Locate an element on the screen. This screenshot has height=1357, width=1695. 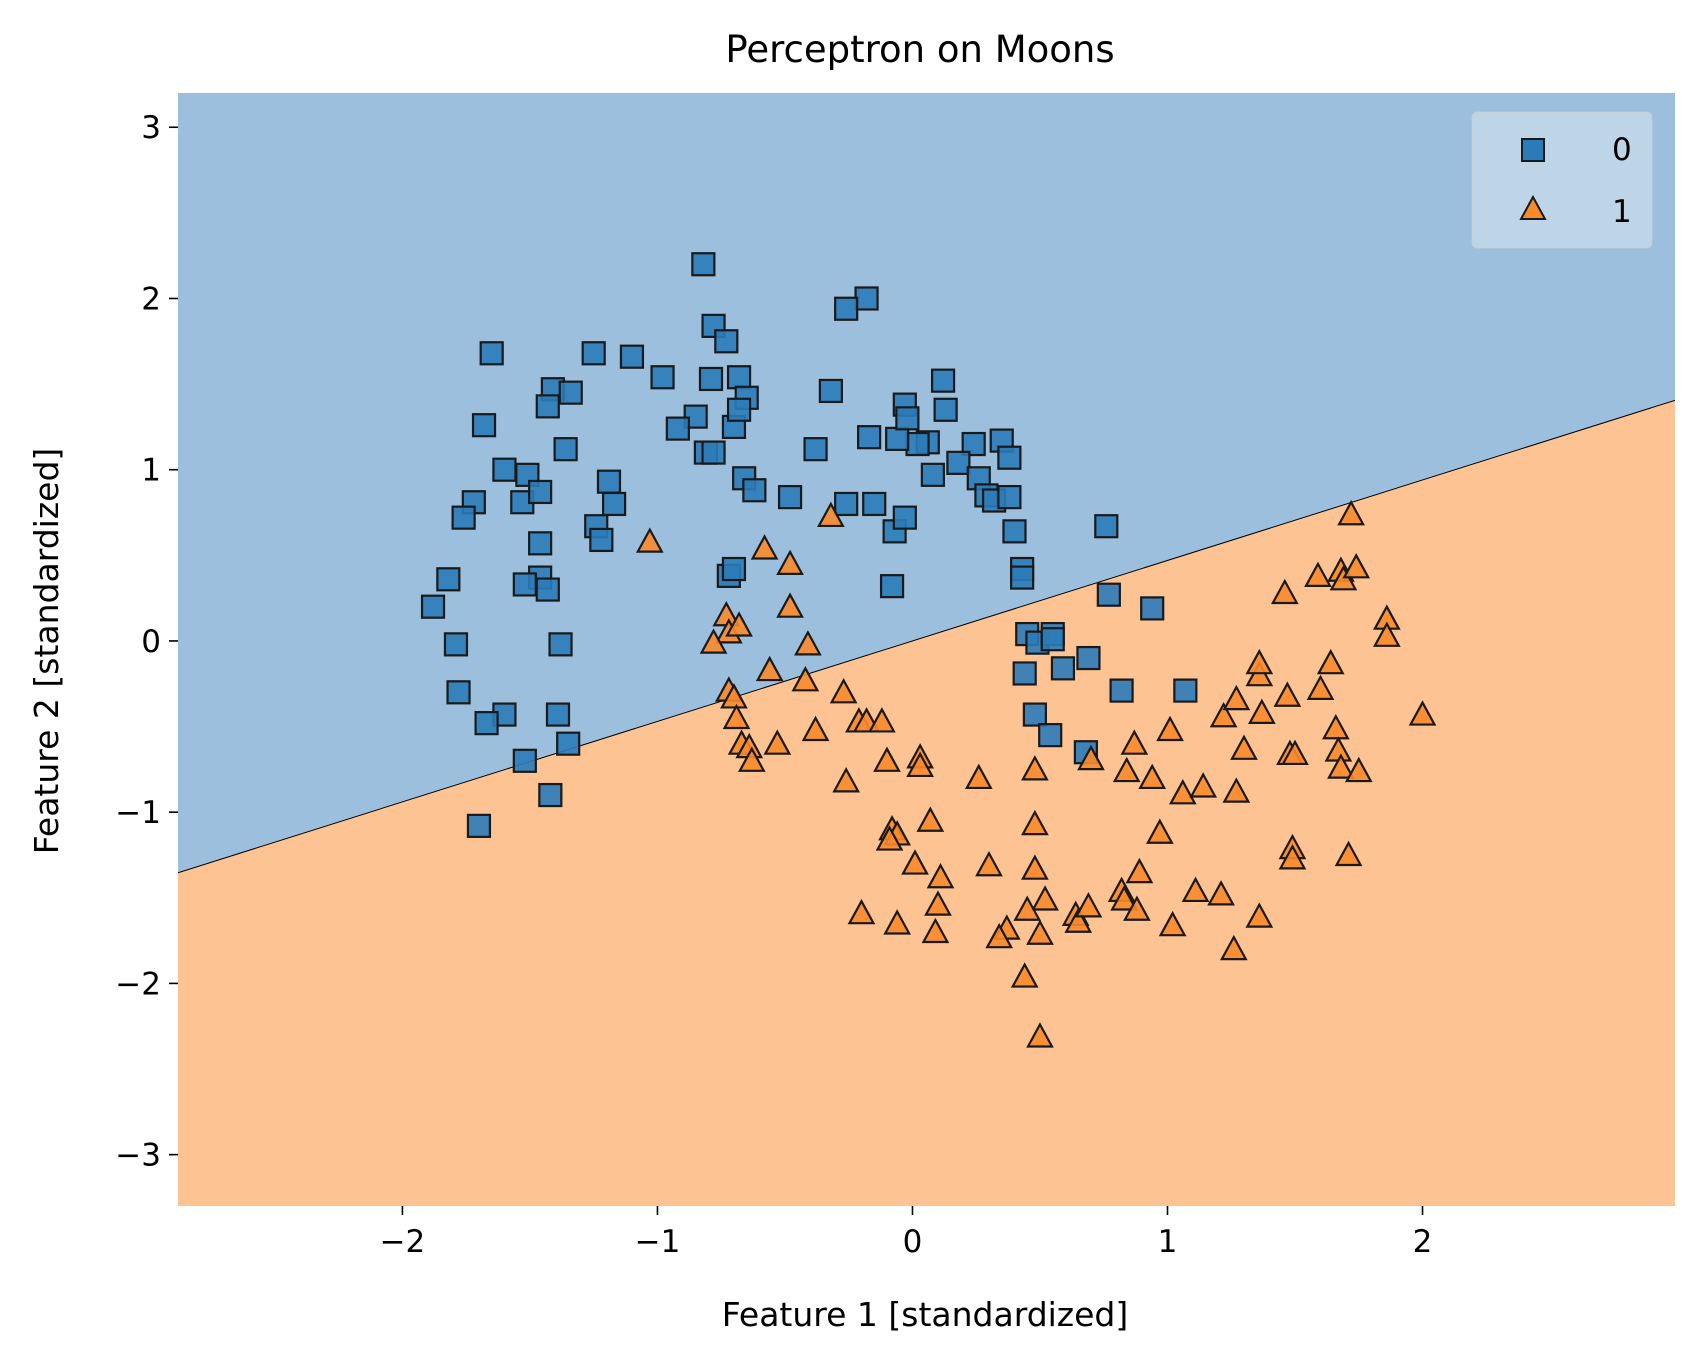
legend-square-icon is located at coordinates (1533, 150).